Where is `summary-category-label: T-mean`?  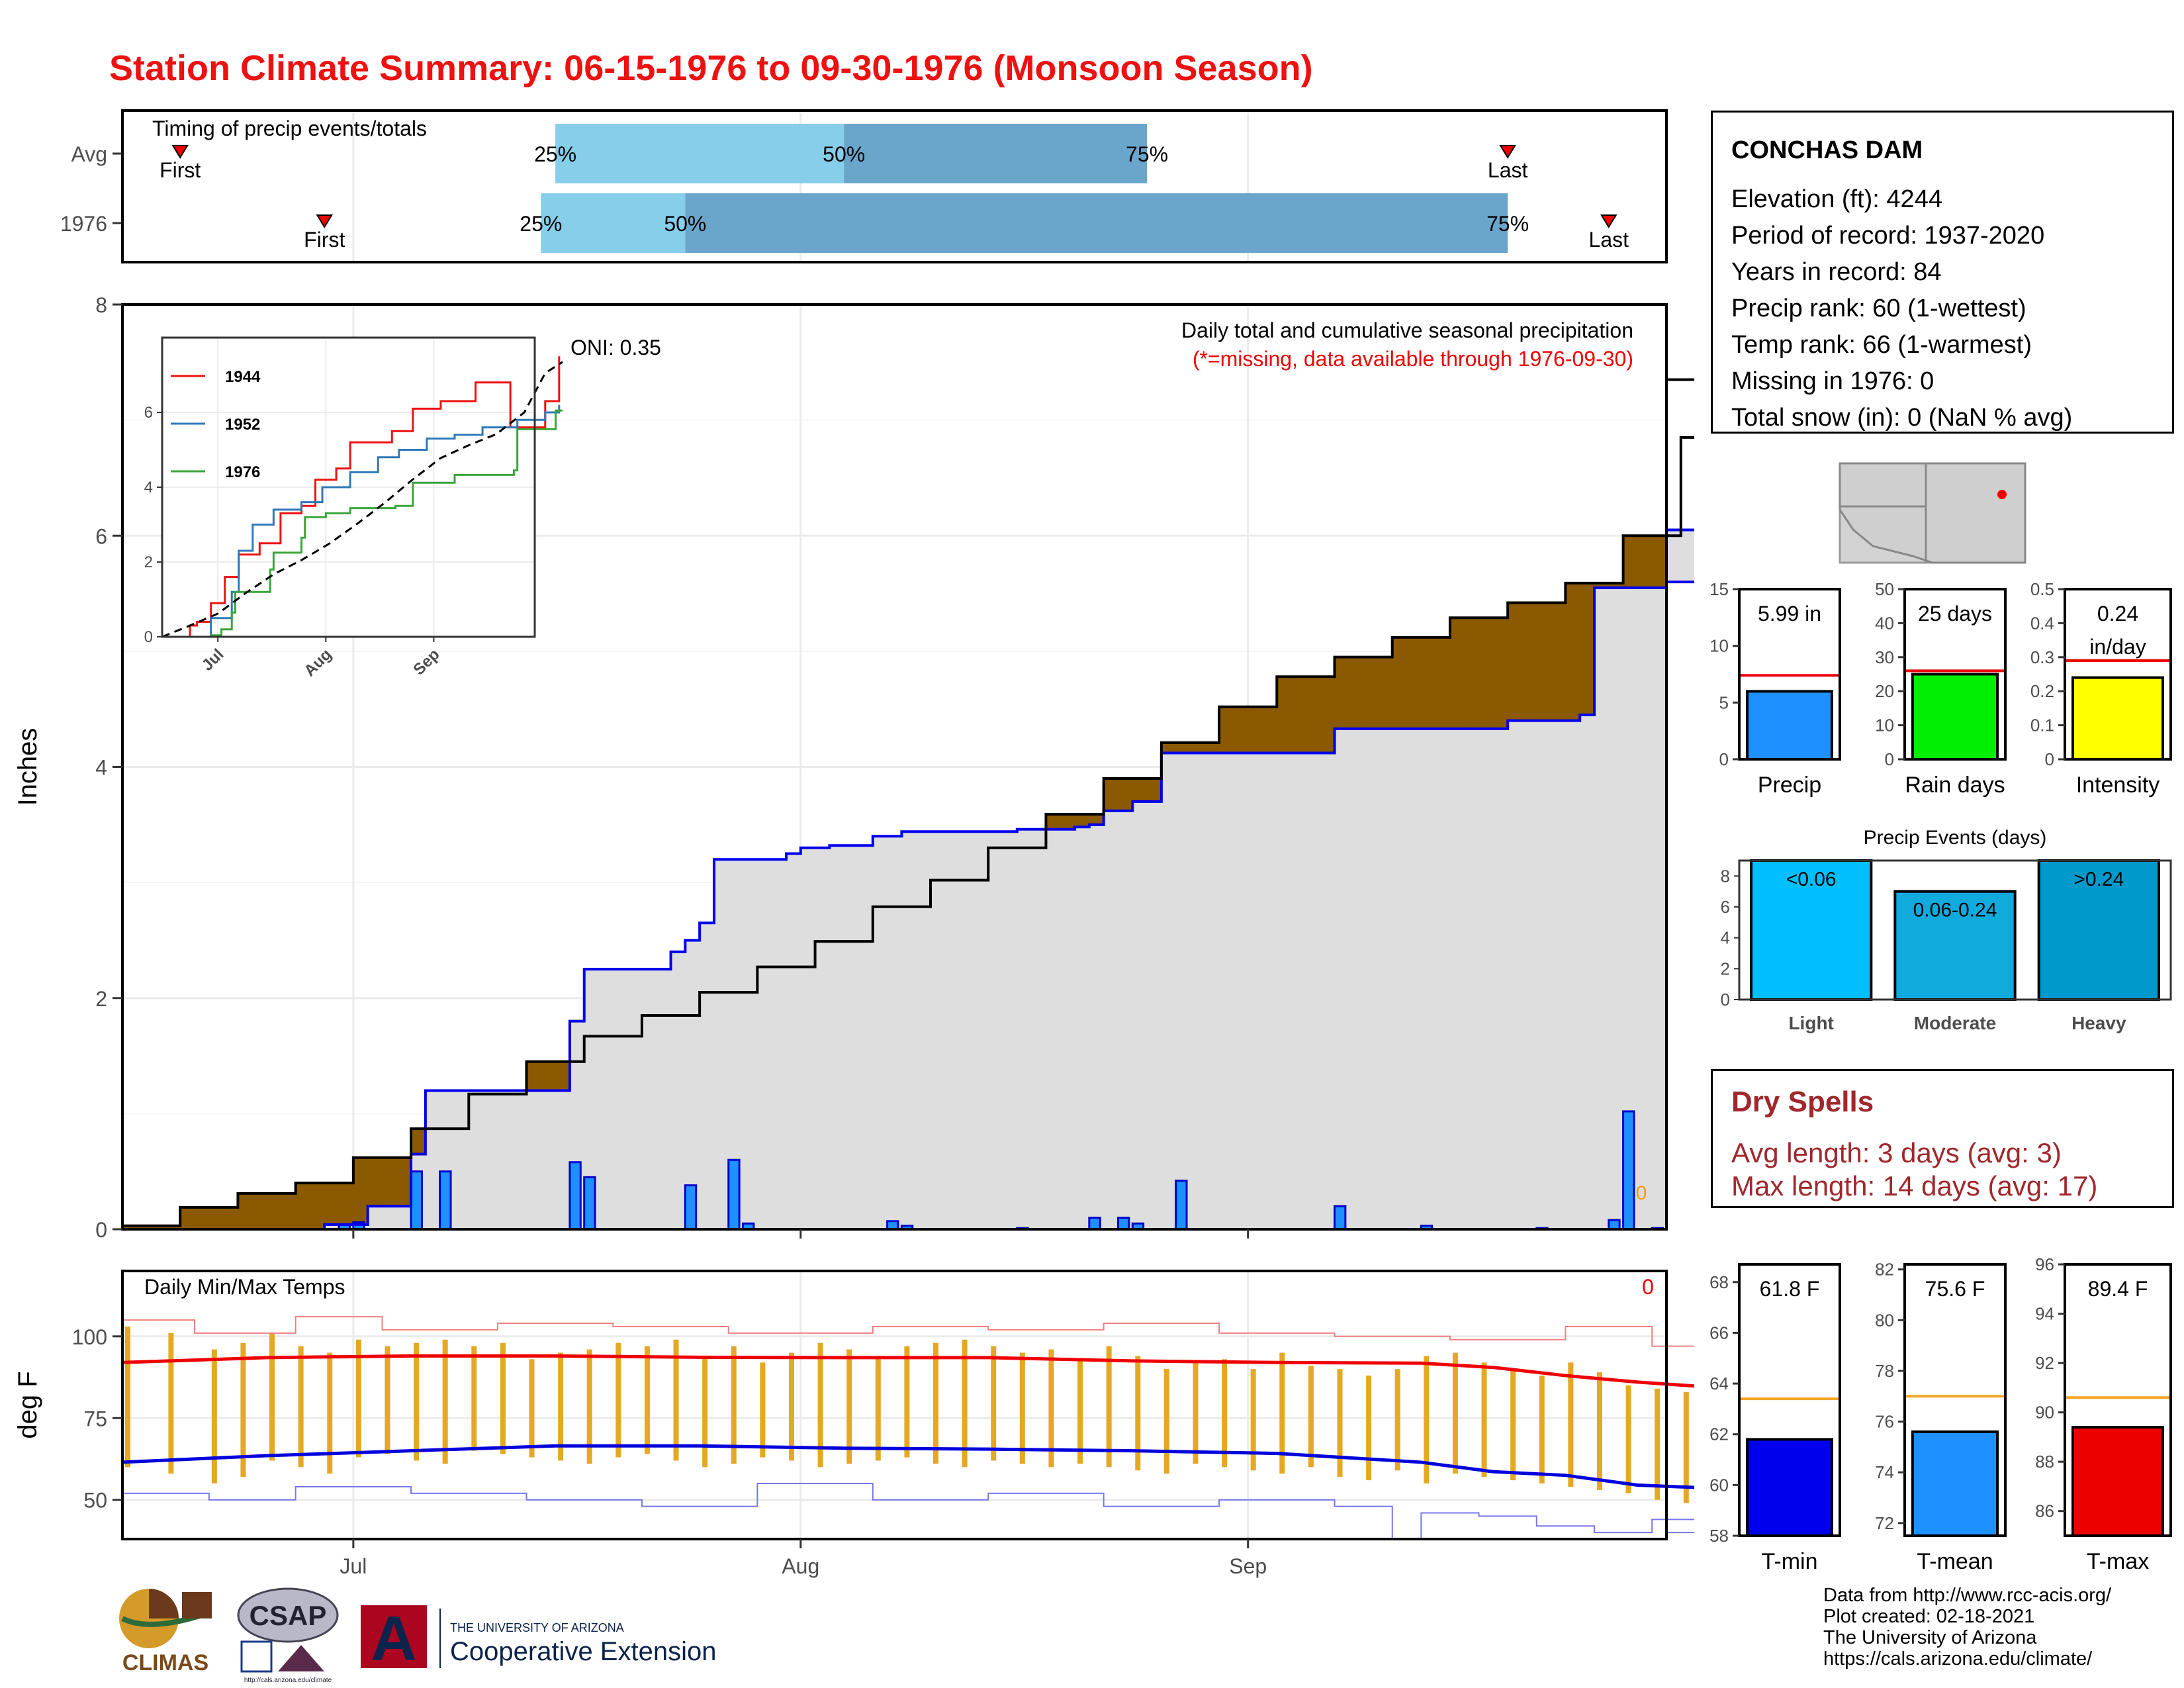
summary-category-label: T-mean is located at coordinates (1955, 1561).